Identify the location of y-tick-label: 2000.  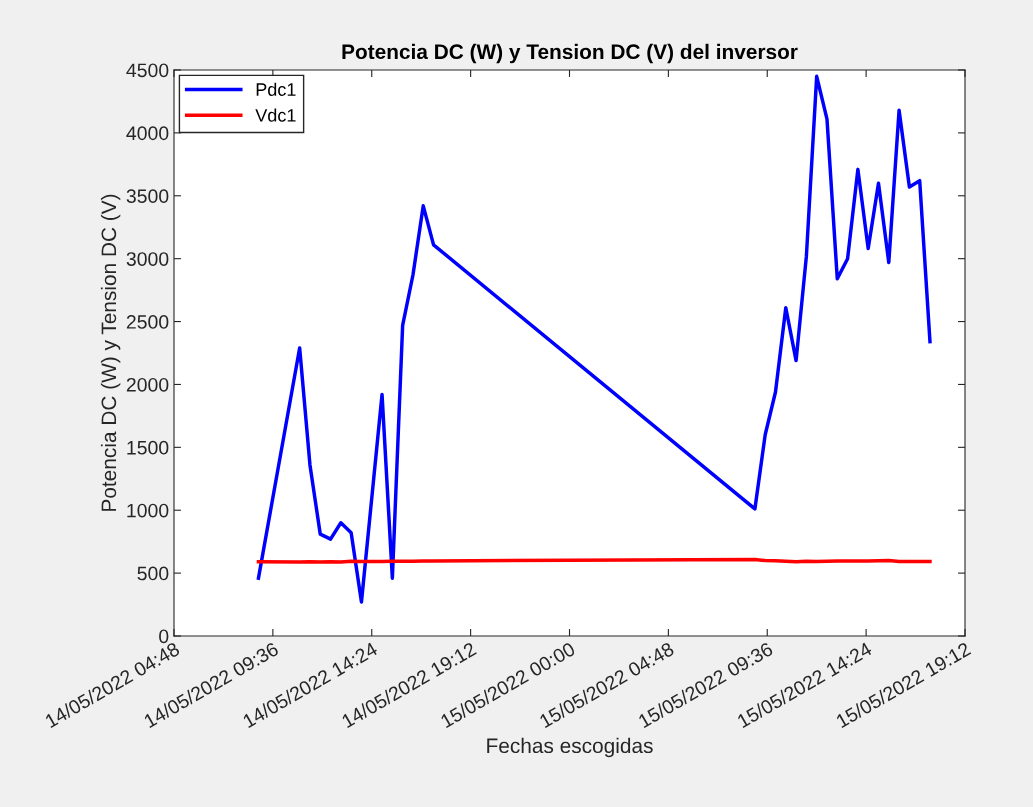
(147, 384).